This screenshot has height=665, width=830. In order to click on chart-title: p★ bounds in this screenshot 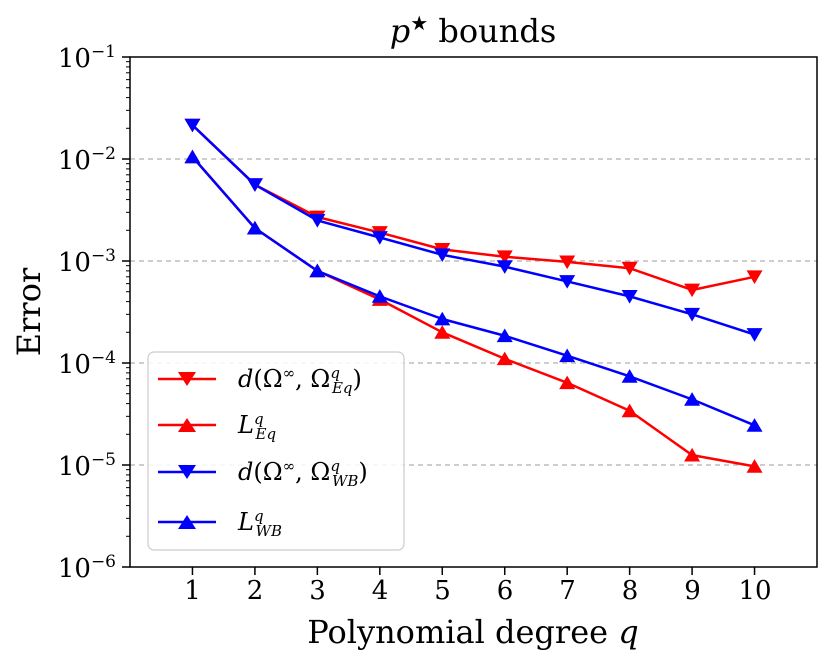, I will do `click(473, 30)`.